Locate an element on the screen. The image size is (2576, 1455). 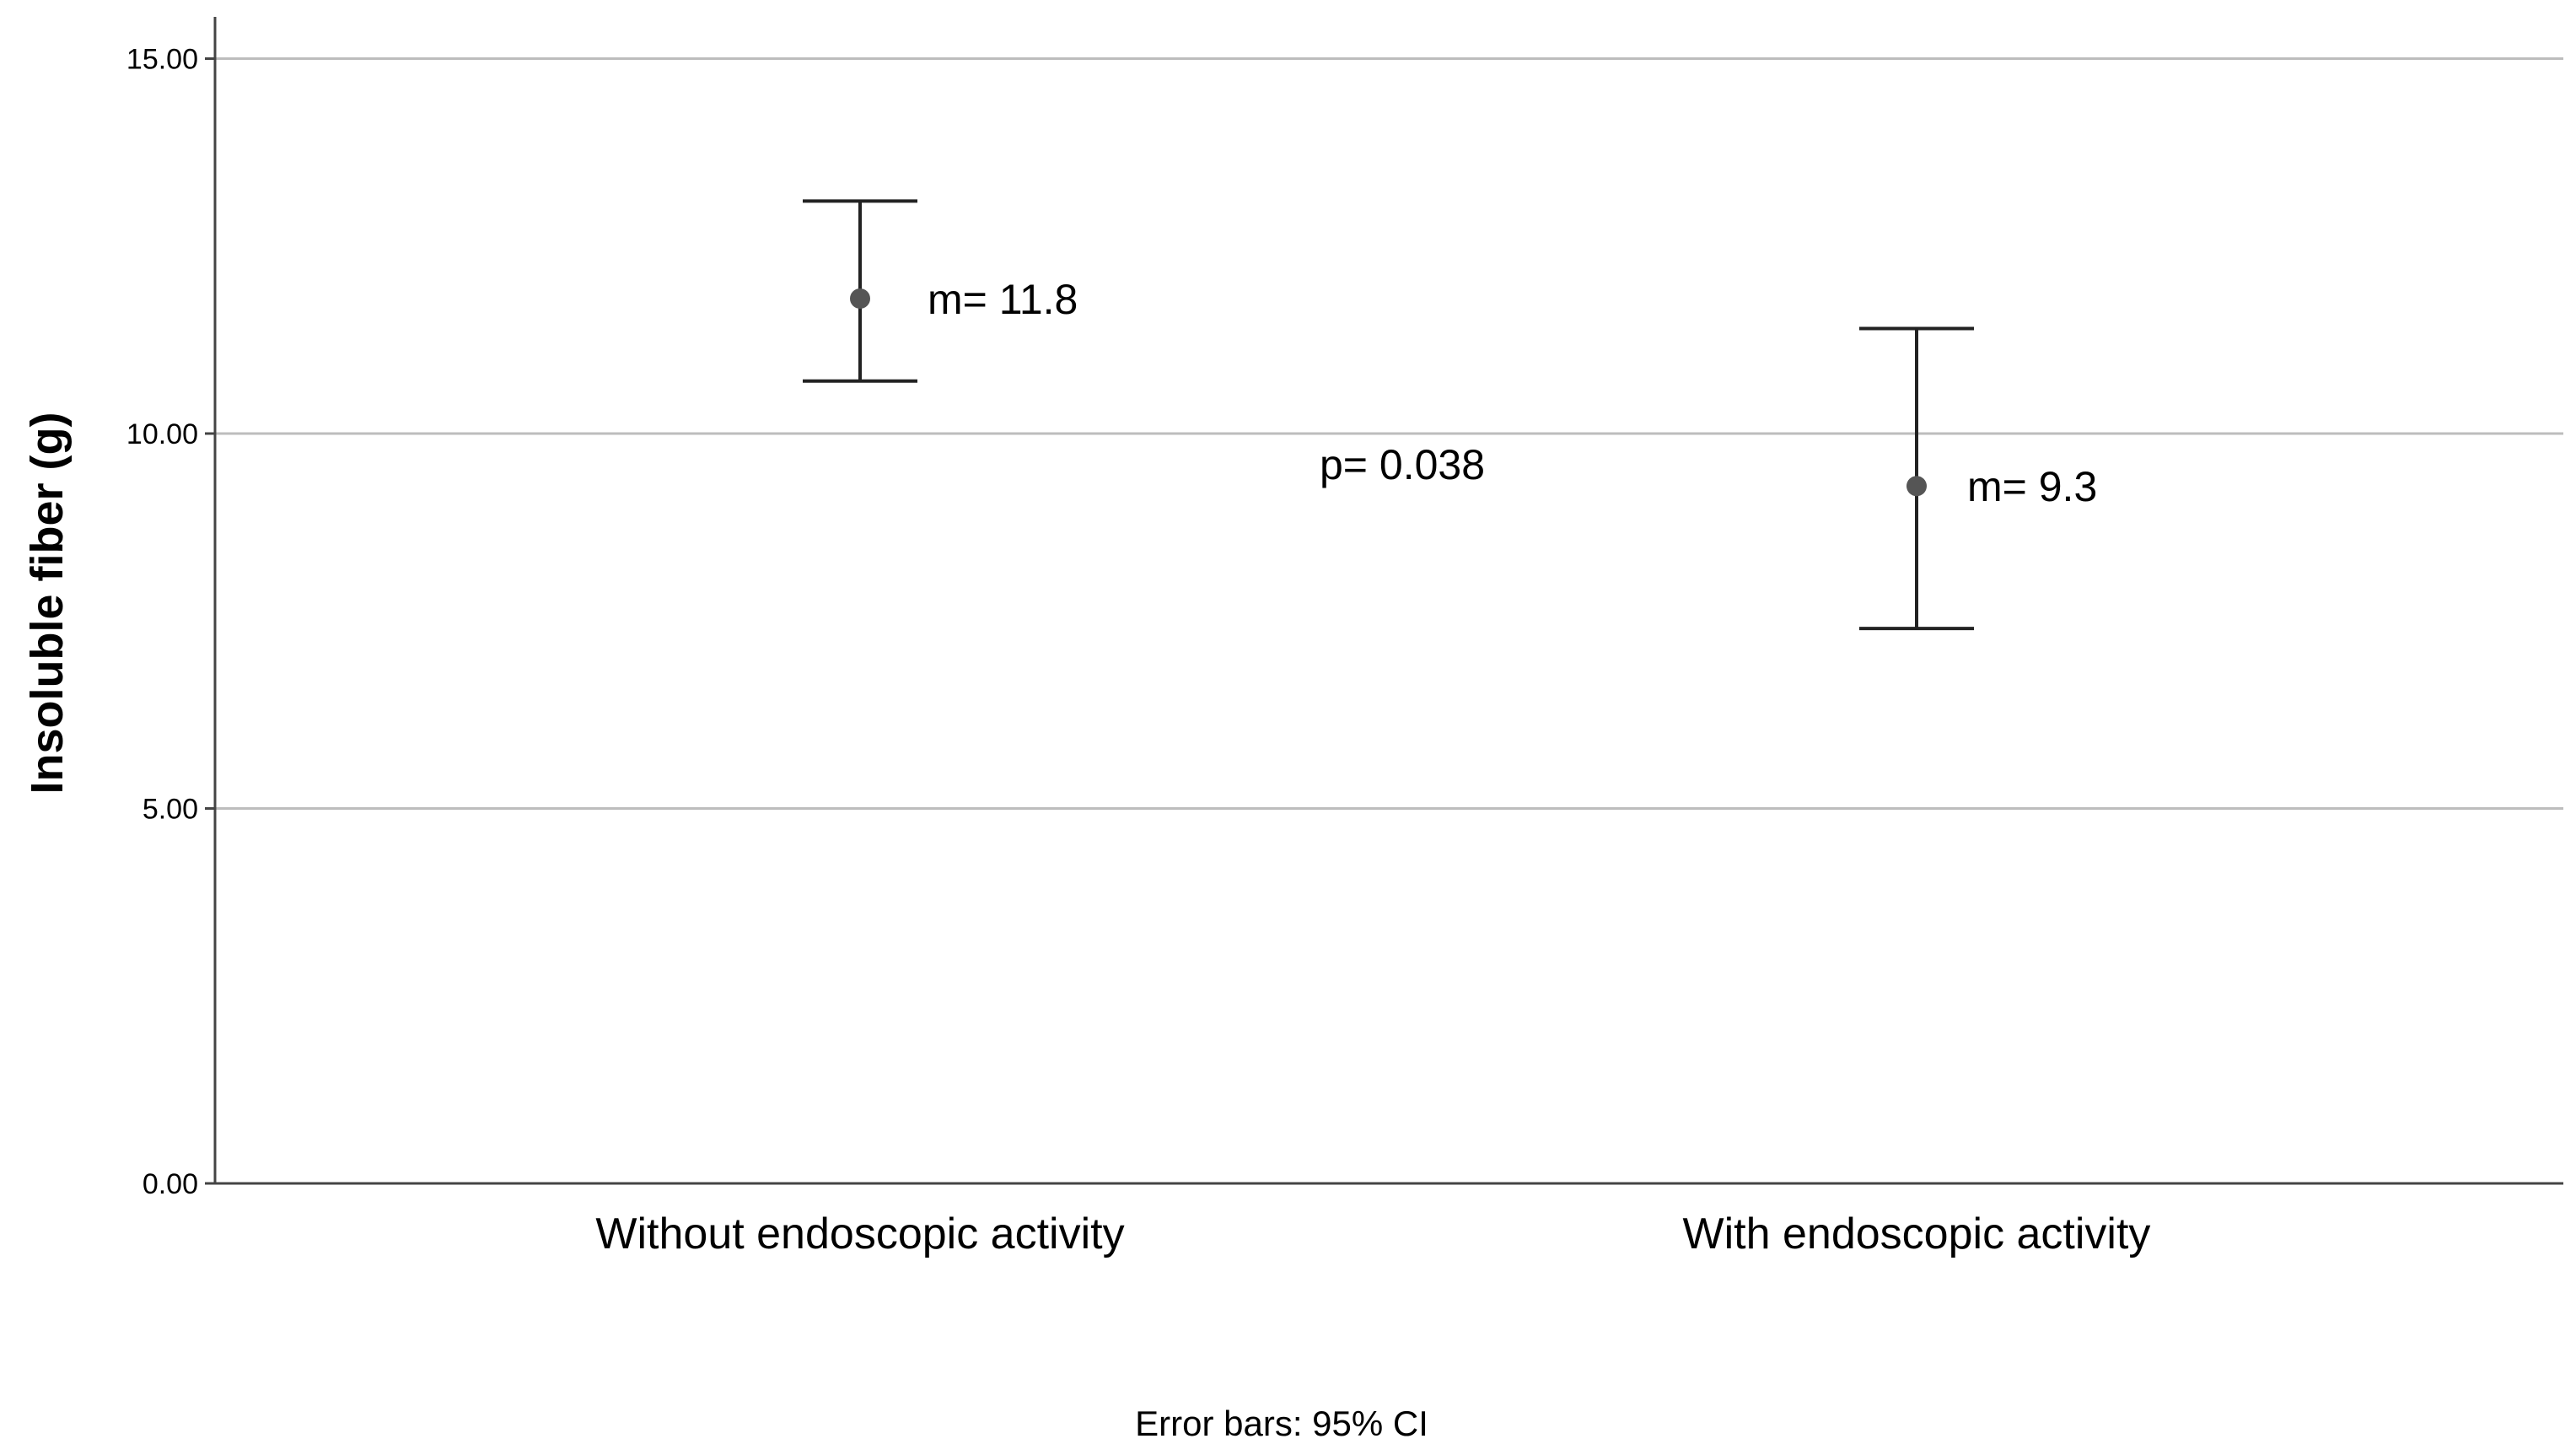
y-tick-label: 10.00 is located at coordinates (162, 434).